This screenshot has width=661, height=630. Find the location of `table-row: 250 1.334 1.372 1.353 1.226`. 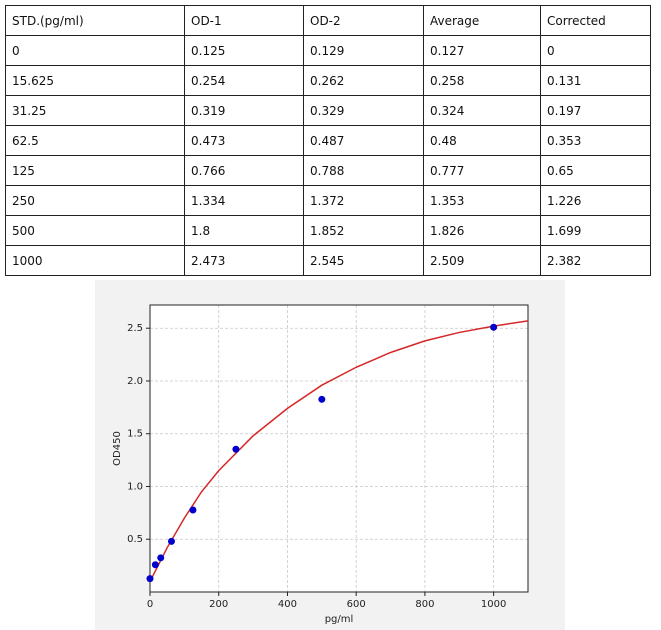

table-row: 250 1.334 1.372 1.353 1.226 is located at coordinates (328, 200).